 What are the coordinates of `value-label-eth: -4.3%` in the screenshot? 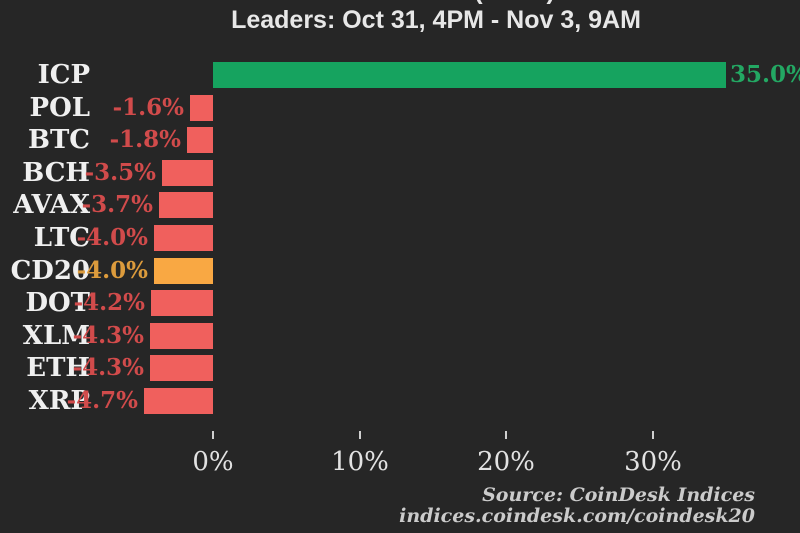 It's located at (108, 367).